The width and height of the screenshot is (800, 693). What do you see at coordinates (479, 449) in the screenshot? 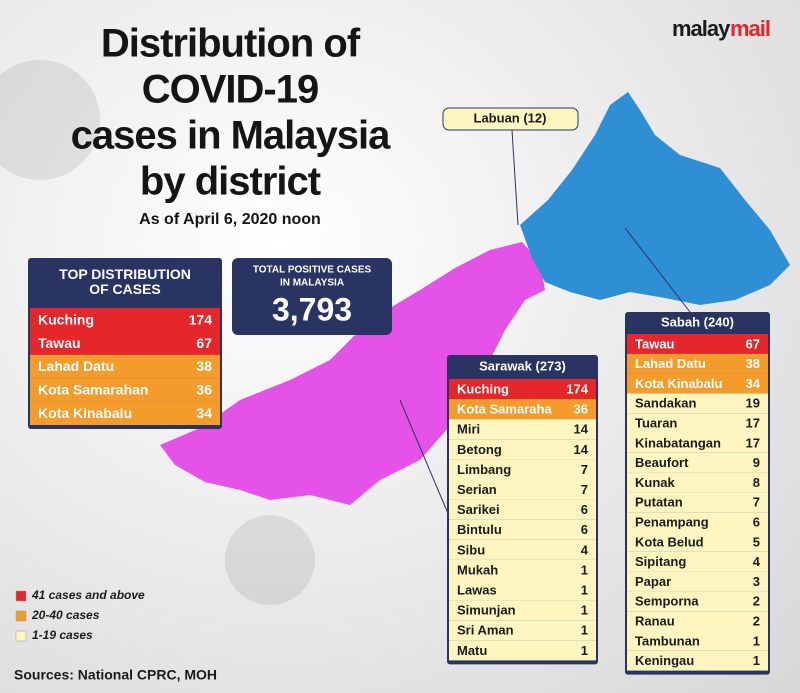
I see `district-name: Betong` at bounding box center [479, 449].